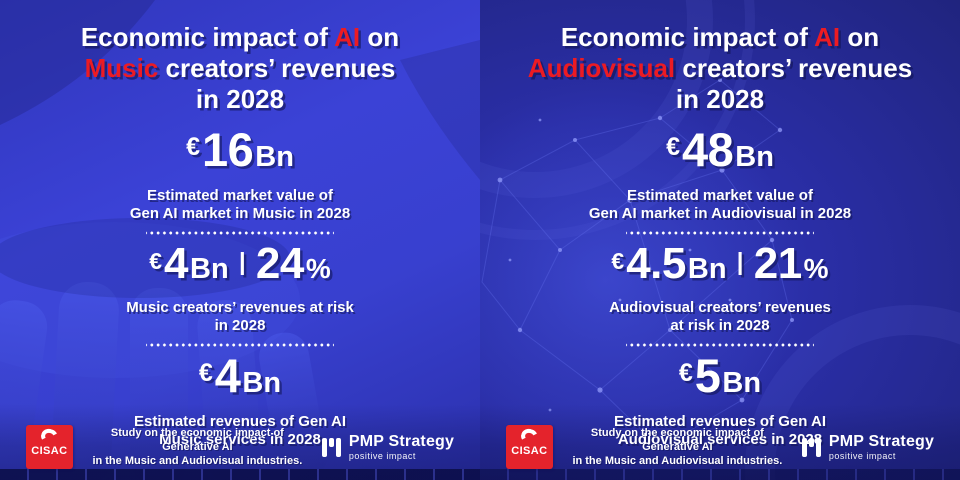 Image resolution: width=960 pixels, height=480 pixels. I want to click on title-accent-sector: Music, so click(121, 68).